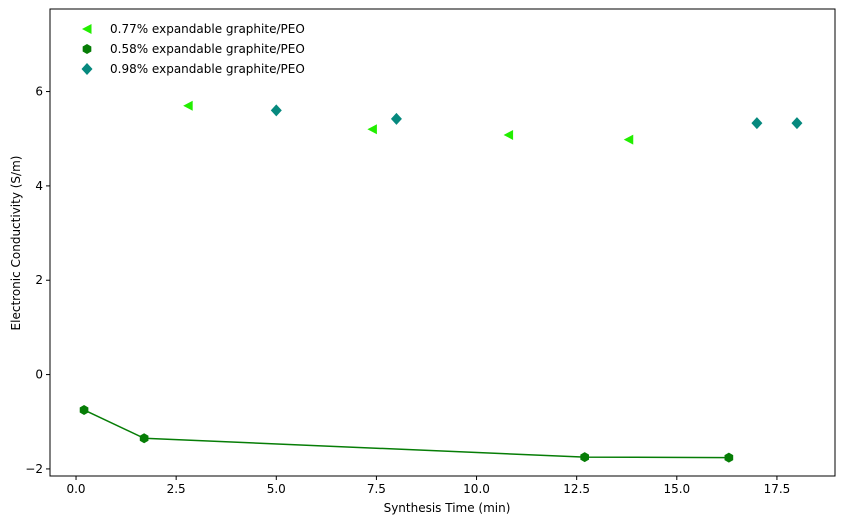 The width and height of the screenshot is (844, 525). What do you see at coordinates (476, 489) in the screenshot?
I see `x-tick-label: 10.0` at bounding box center [476, 489].